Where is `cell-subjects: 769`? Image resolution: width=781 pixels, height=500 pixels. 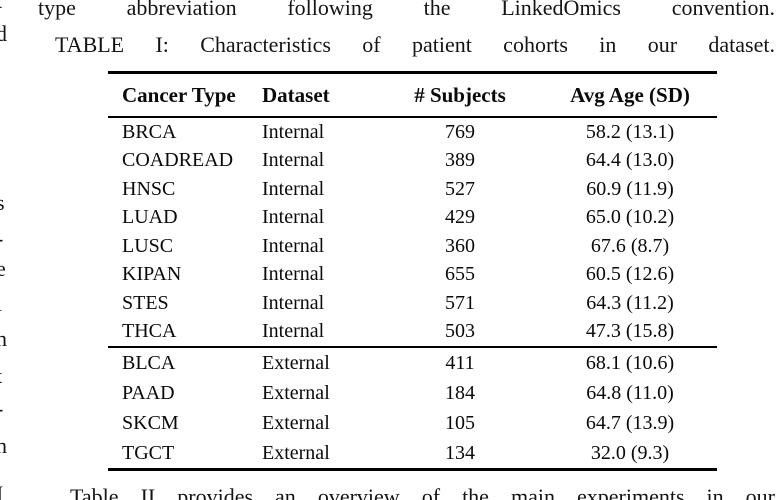 cell-subjects: 769 is located at coordinates (460, 131).